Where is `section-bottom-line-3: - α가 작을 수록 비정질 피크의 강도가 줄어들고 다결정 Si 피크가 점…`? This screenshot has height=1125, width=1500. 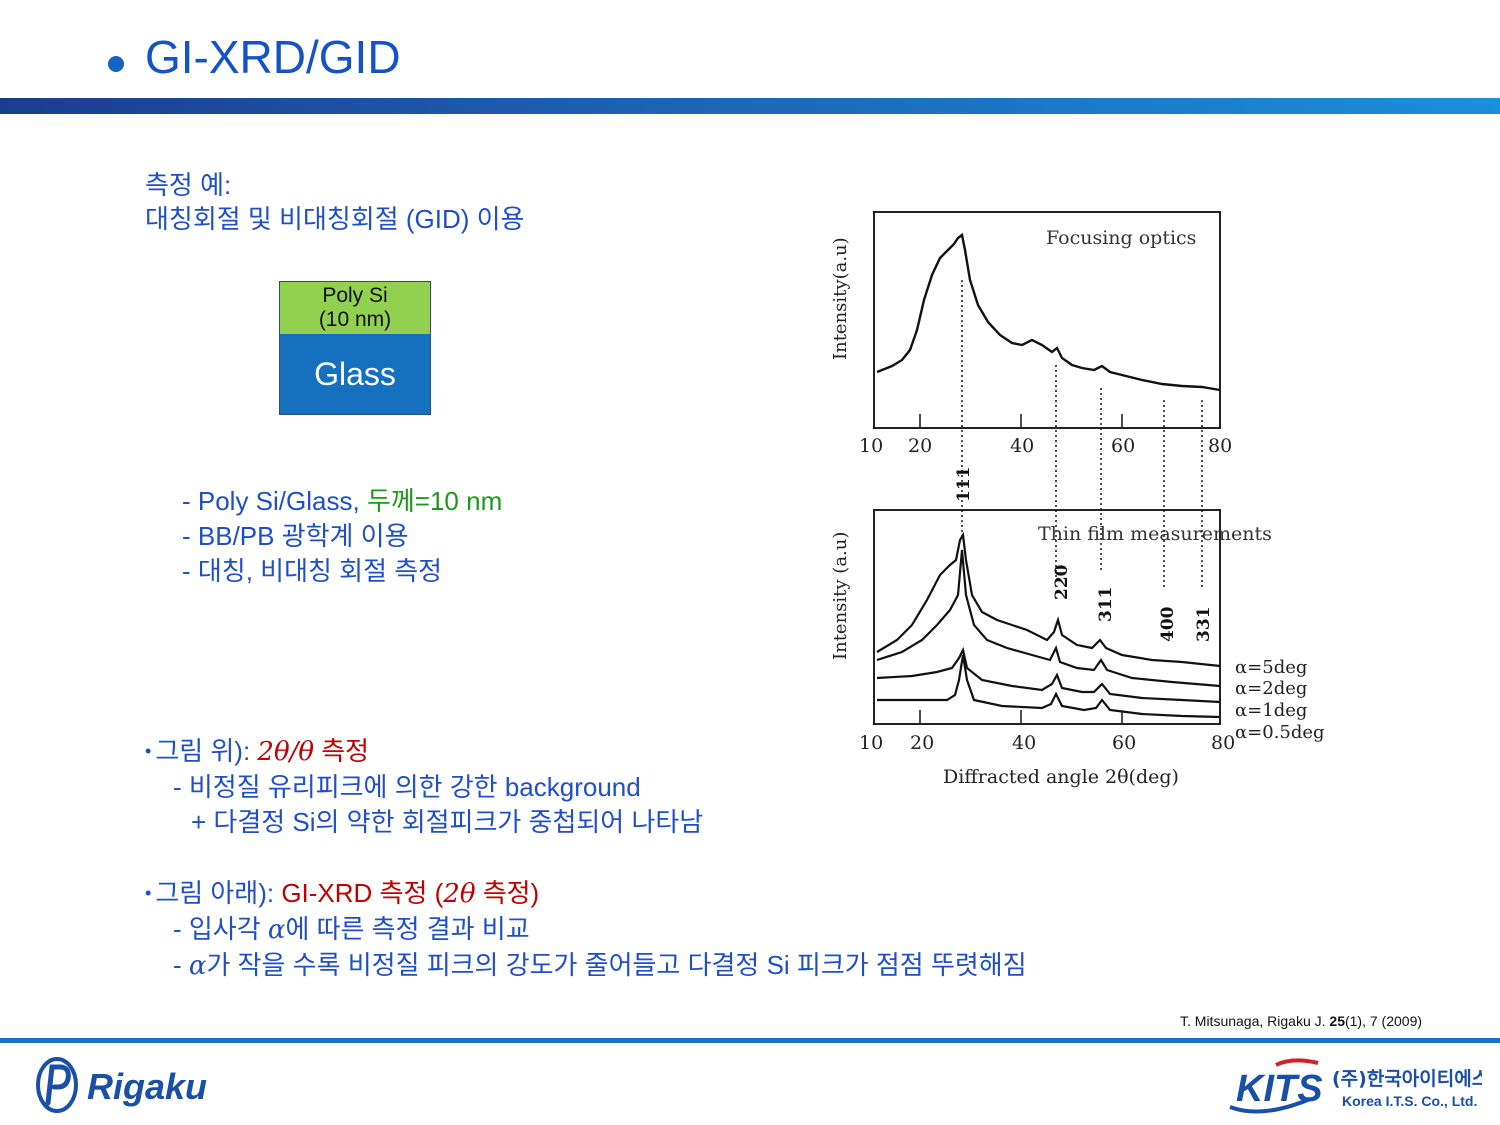 section-bottom-line-3: - α가 작을 수록 비정질 피크의 강도가 줄어들고 다결정 Si 피크가 점… is located at coordinates (586, 966).